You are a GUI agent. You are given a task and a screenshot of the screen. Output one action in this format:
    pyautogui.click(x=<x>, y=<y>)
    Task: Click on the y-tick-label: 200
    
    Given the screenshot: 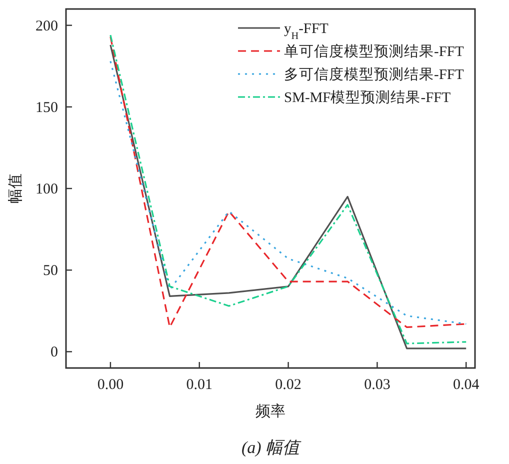 What is the action you would take?
    pyautogui.click(x=47, y=26)
    